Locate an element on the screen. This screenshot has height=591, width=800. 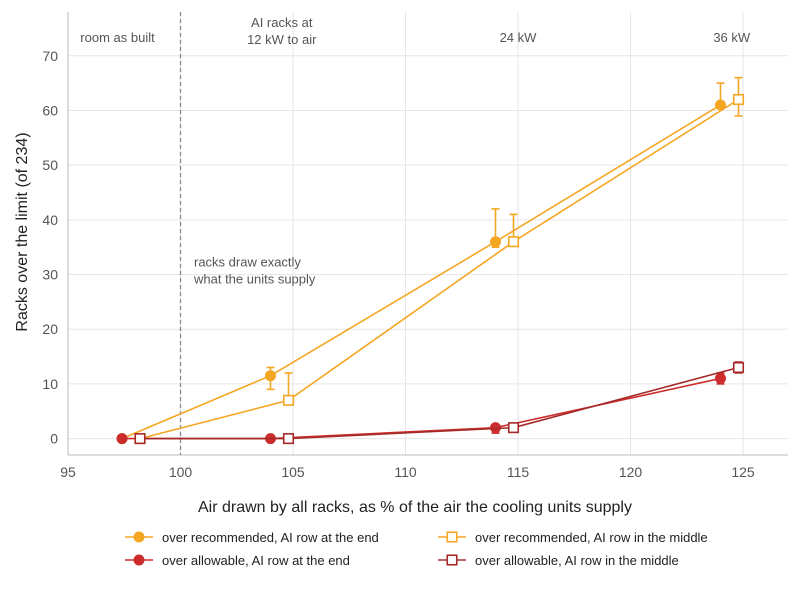
annotation-line: room as built is located at coordinates (117, 37).